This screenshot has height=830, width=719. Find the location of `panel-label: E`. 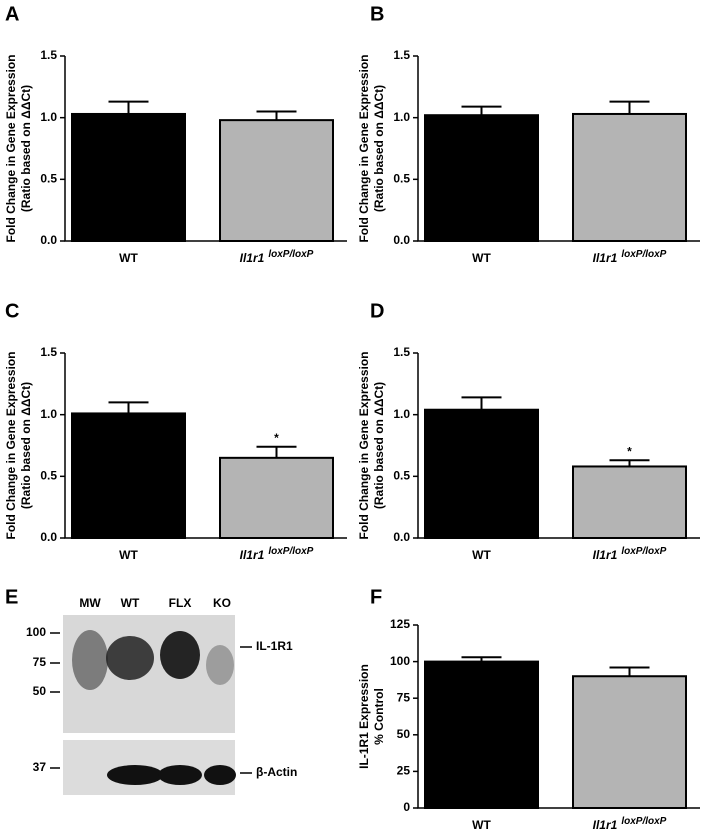

panel-label: E is located at coordinates (11, 597).